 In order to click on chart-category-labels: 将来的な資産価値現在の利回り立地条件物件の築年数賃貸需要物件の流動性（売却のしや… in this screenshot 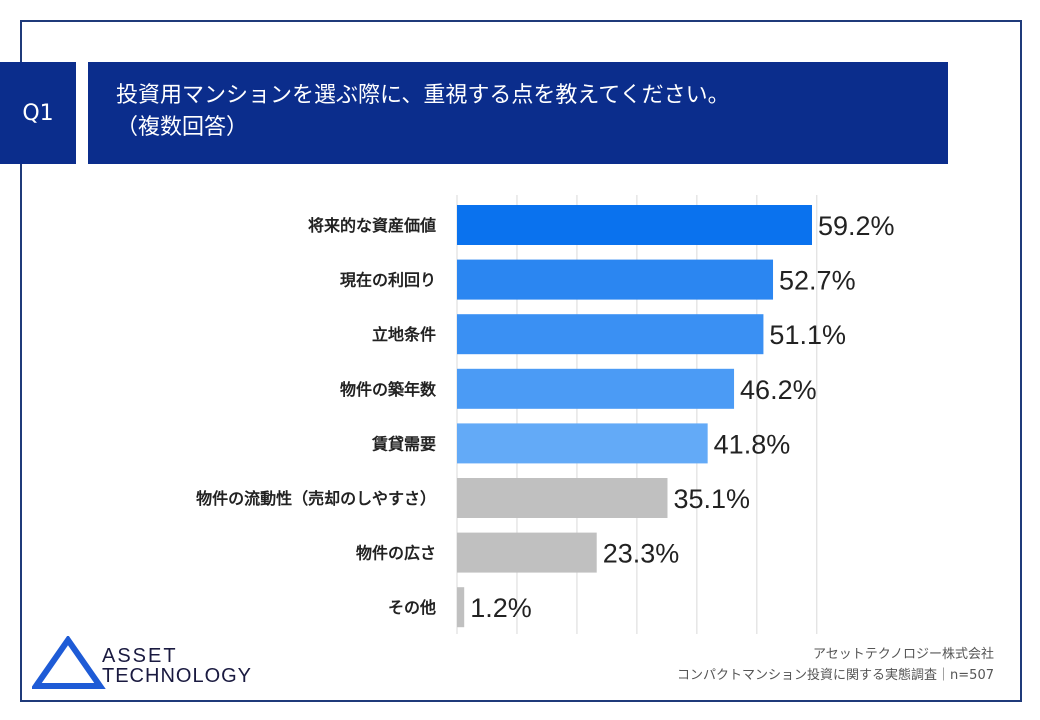, I will do `click(316, 416)`.